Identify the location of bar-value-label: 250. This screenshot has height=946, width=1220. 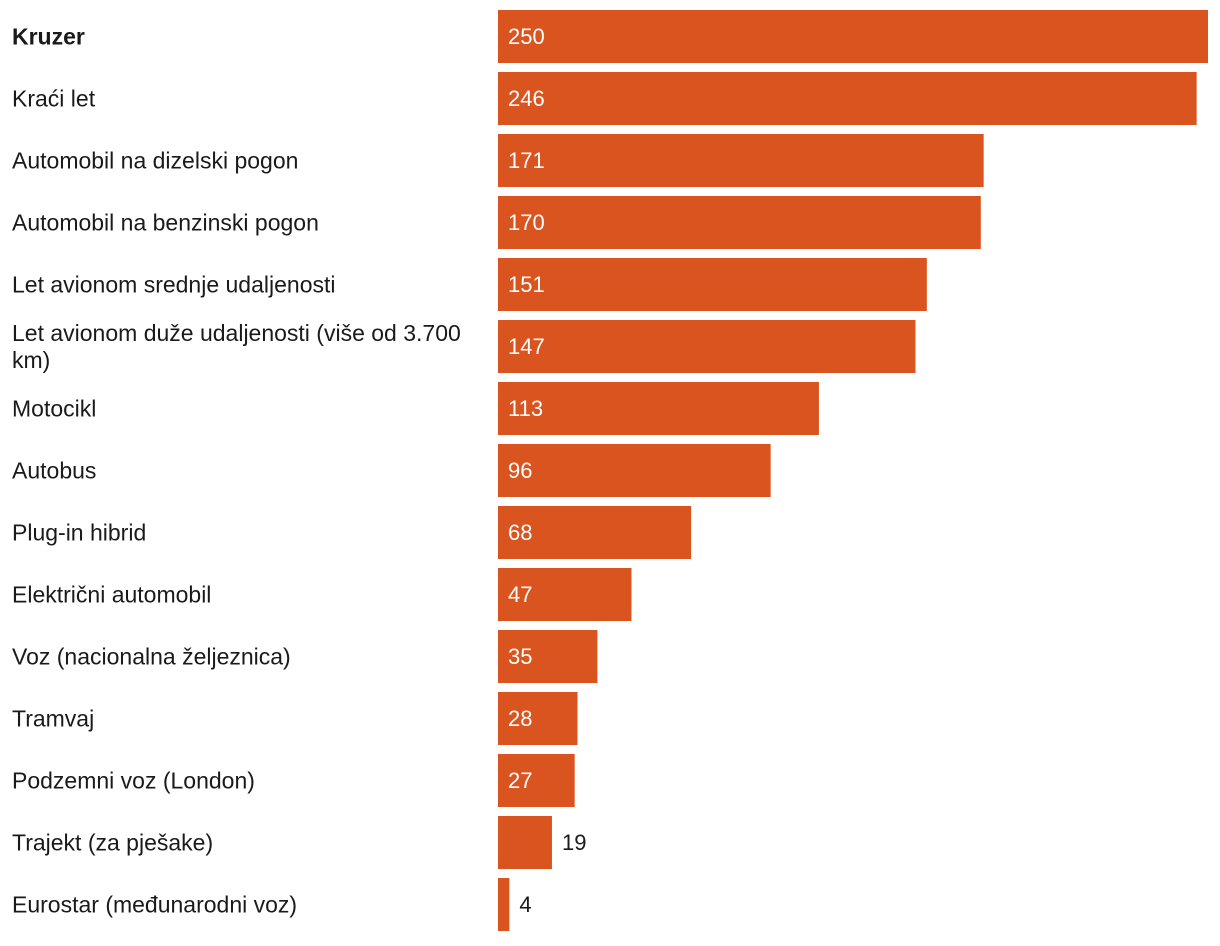
(526, 36).